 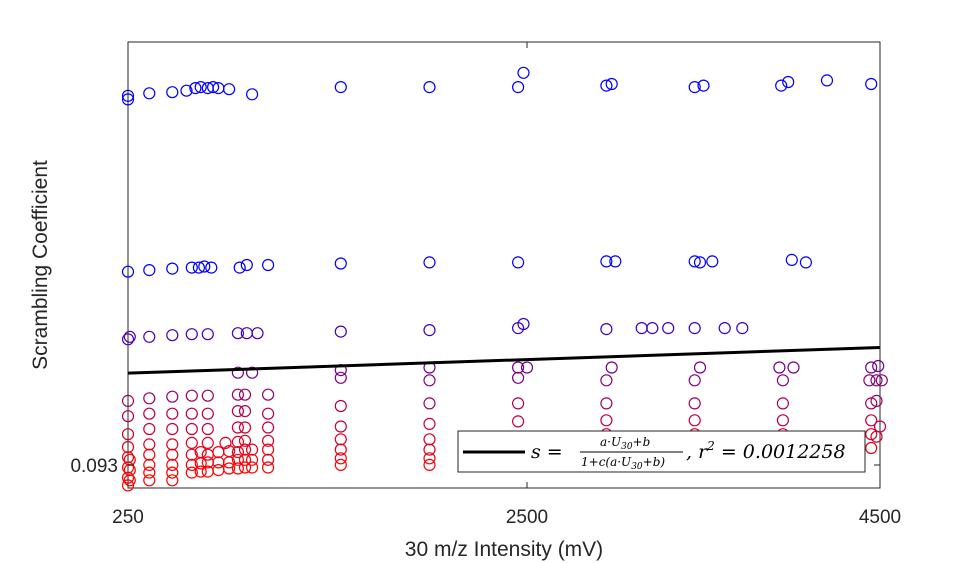 What do you see at coordinates (631, 453) in the screenshot?
I see `legend-fraction: a·U30+b 1+c(a·U30+b)` at bounding box center [631, 453].